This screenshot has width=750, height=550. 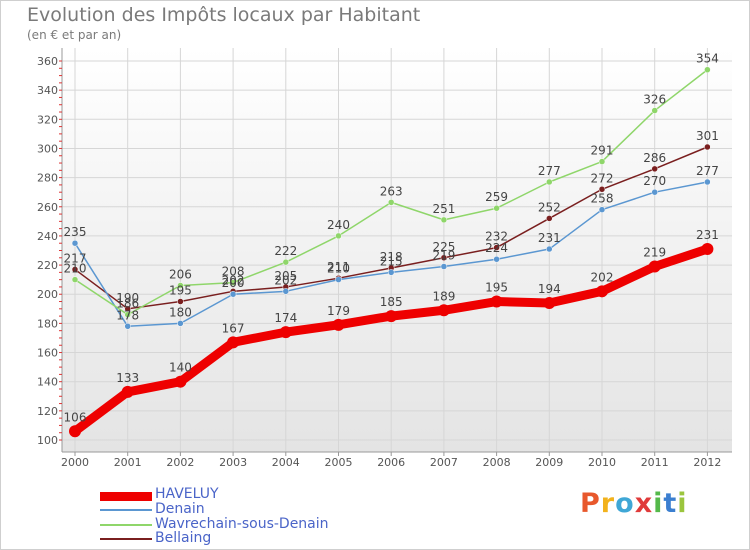 I want to click on y-tick-label: 200, so click(x=47, y=294).